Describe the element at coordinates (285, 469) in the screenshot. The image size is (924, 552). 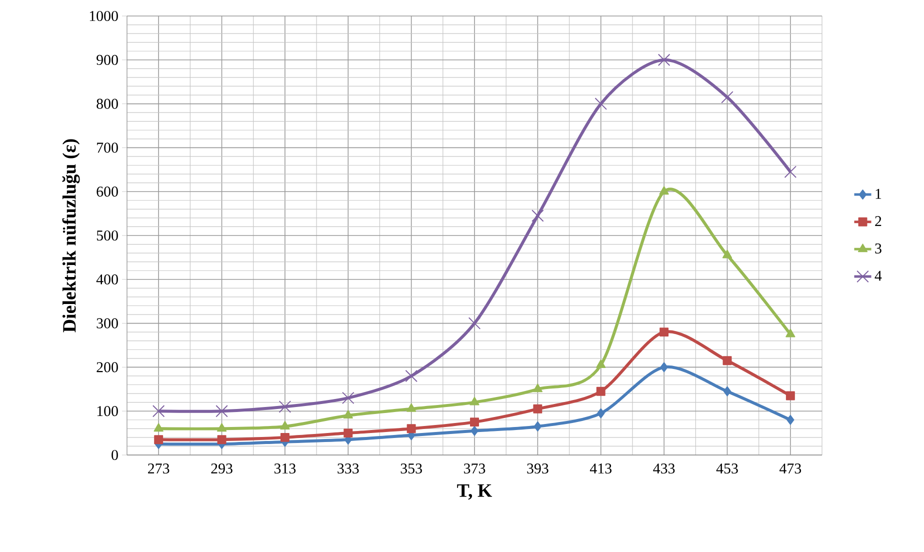
I see `x-tick-label: 313` at that location.